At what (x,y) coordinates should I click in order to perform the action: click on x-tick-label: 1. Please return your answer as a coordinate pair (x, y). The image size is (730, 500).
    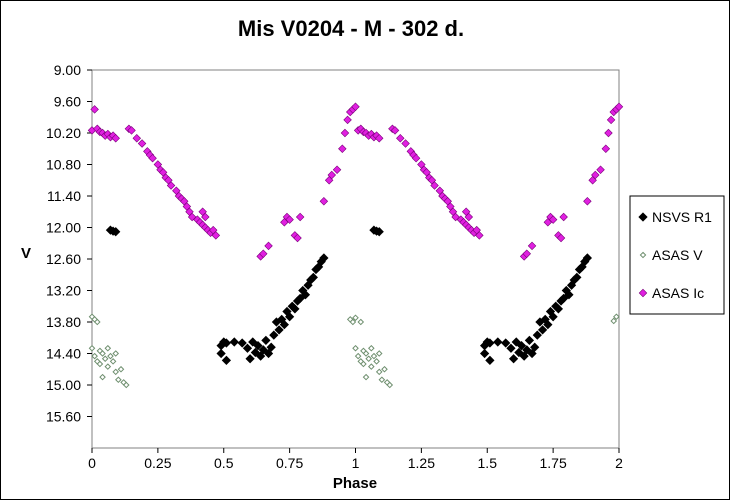
    Looking at the image, I should click on (356, 463).